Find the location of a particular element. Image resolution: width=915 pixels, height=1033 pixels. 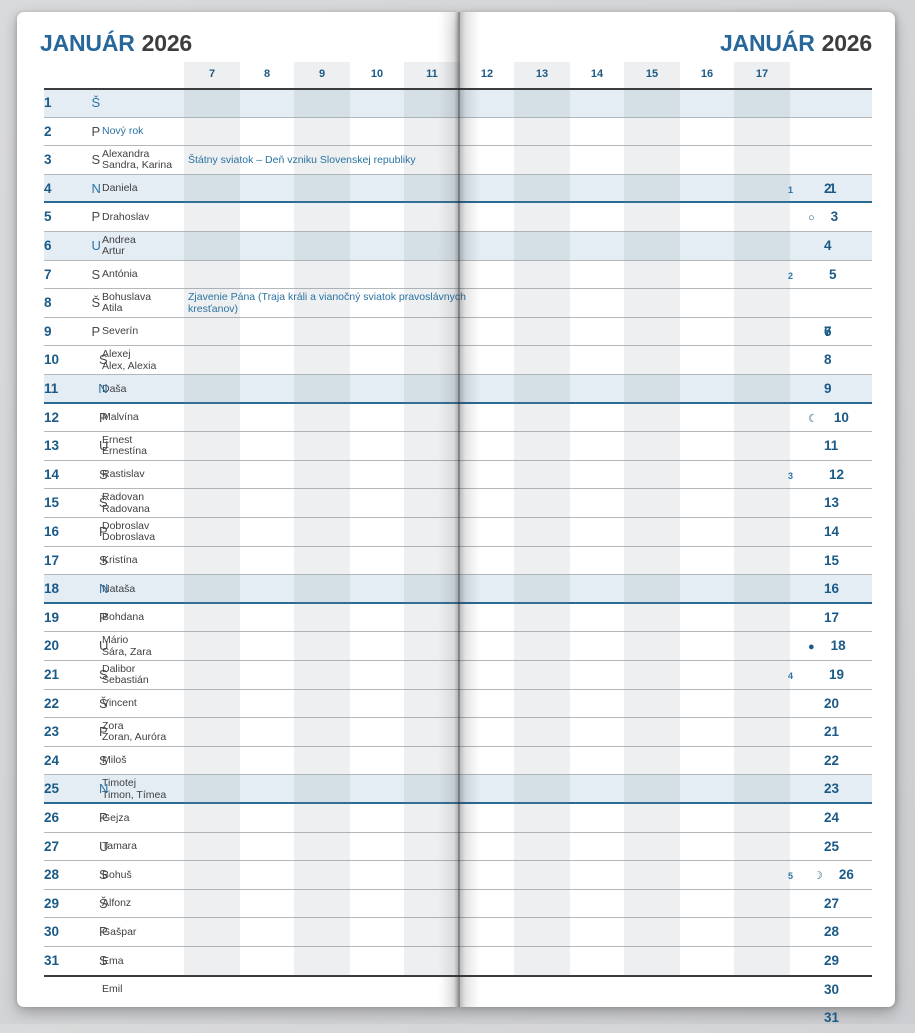

day-number: 4 is located at coordinates (48, 188).